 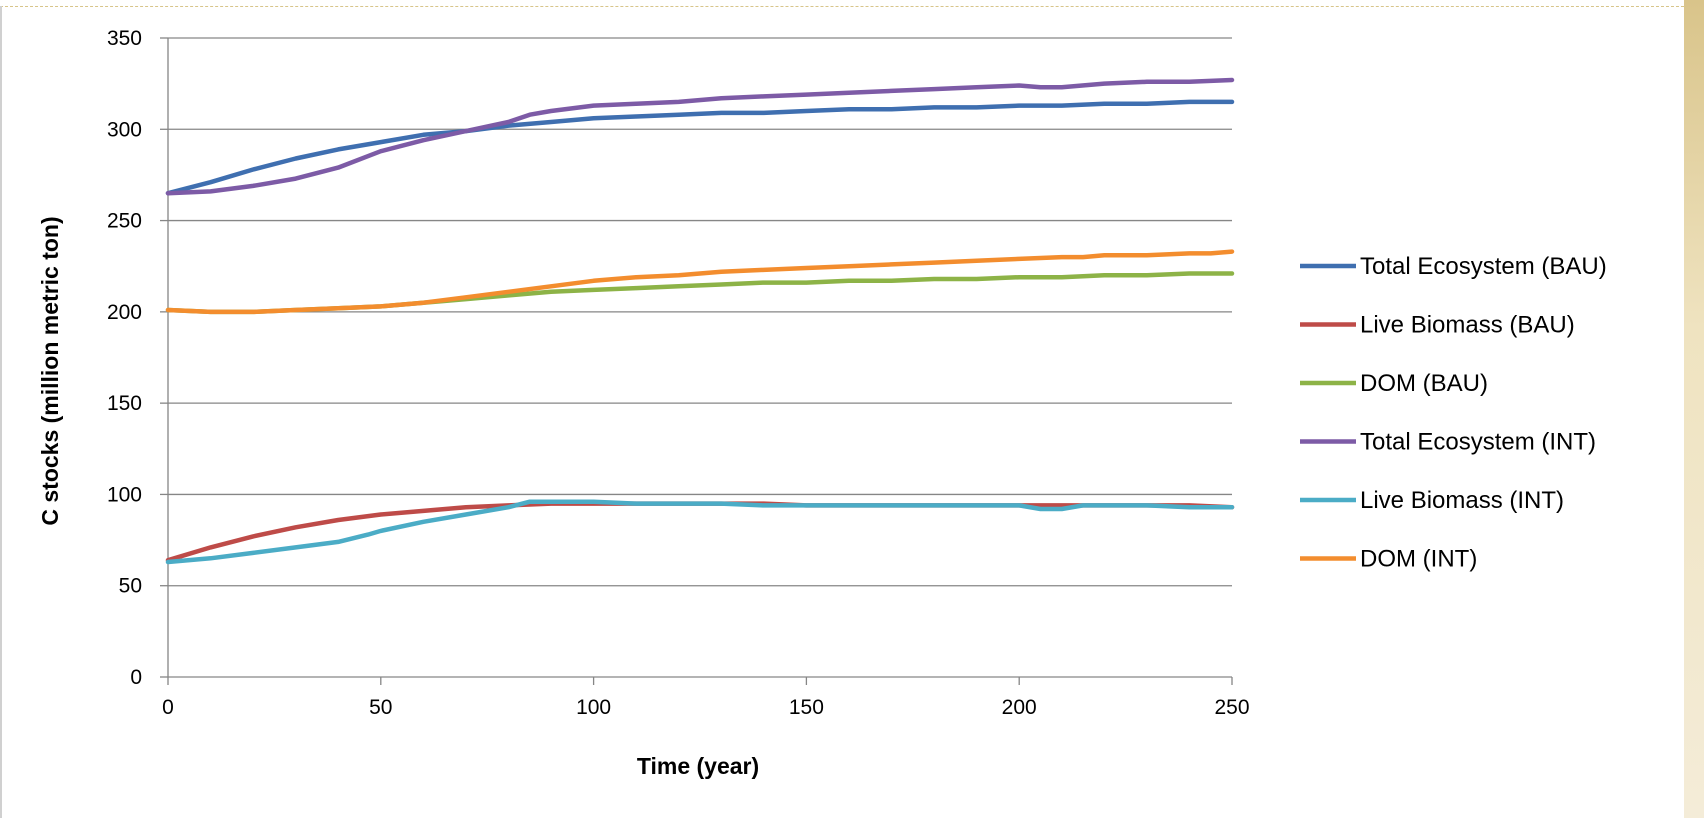 What do you see at coordinates (124, 38) in the screenshot?
I see `y-tick-label-350: 350` at bounding box center [124, 38].